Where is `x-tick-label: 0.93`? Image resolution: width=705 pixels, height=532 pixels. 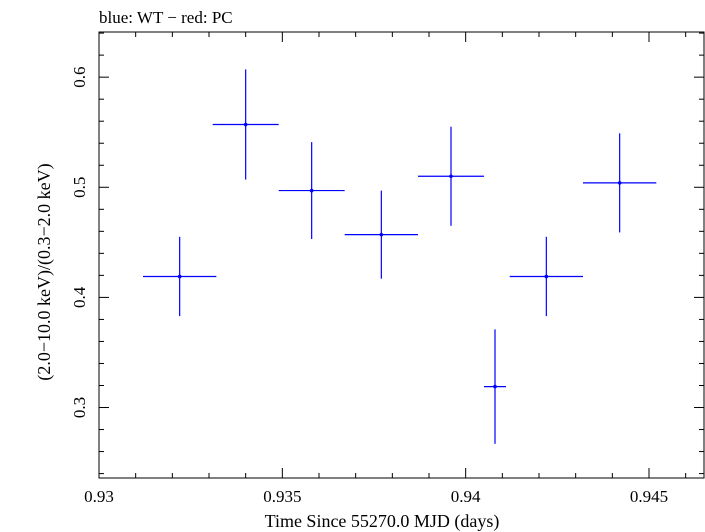
x-tick-label: 0.93 is located at coordinates (99, 496).